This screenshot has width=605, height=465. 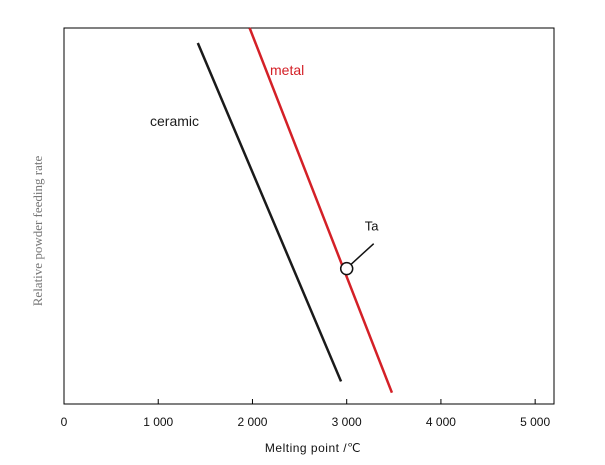 I want to click on annotations: Ta, so click(x=359, y=247).